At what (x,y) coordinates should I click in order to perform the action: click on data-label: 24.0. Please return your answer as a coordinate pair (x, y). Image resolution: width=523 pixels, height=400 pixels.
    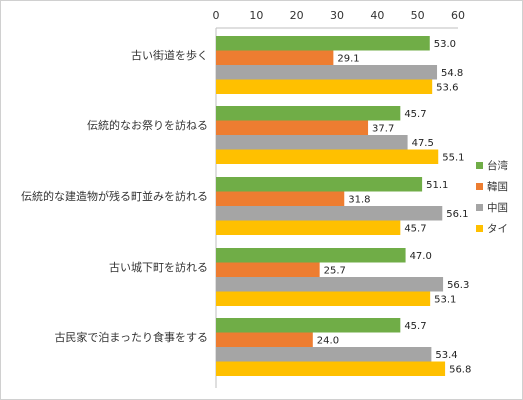
    Looking at the image, I should click on (328, 340).